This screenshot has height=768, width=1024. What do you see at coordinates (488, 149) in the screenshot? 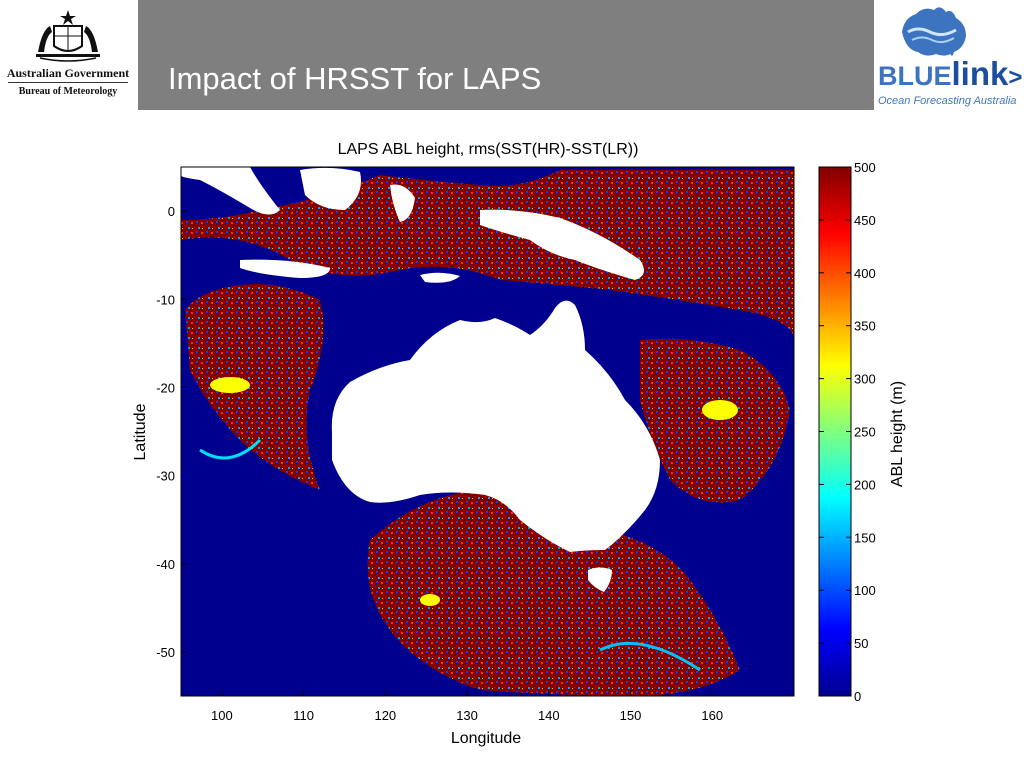
I see `chart-title: LAPS ABL height, rms(SST(HR)-SST(LR))` at bounding box center [488, 149].